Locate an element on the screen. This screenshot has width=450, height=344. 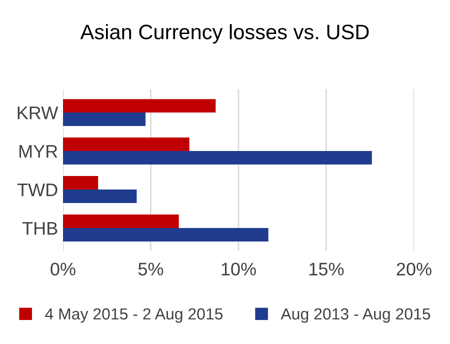
chart-title: Asian Currency losses vs. USD is located at coordinates (224, 34).